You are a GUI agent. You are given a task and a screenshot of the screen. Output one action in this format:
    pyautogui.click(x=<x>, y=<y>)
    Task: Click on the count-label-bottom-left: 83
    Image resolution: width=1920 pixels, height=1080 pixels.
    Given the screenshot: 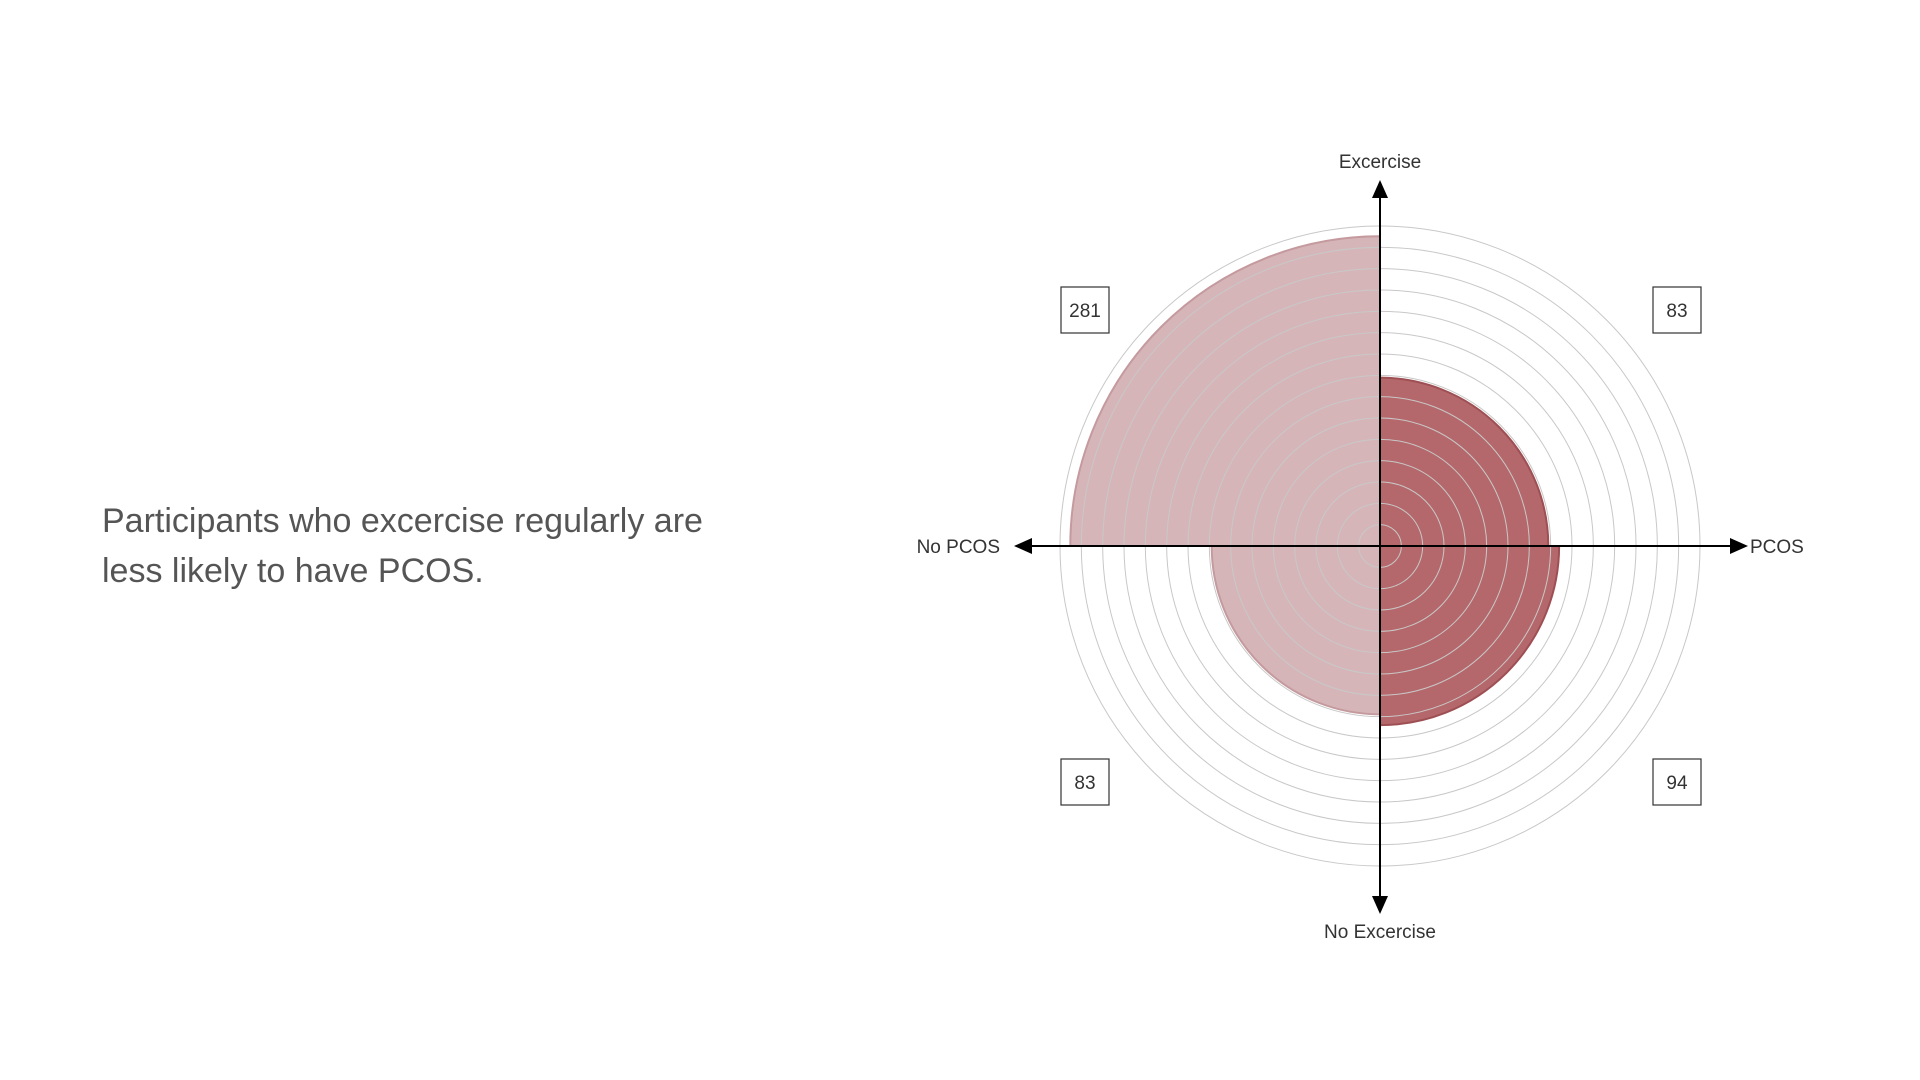 What is the action you would take?
    pyautogui.click(x=1084, y=783)
    